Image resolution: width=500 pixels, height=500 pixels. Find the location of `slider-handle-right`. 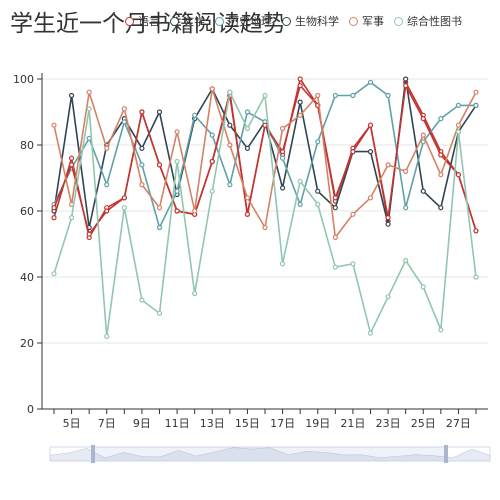

slider-handle-right is located at coordinates (446, 454).